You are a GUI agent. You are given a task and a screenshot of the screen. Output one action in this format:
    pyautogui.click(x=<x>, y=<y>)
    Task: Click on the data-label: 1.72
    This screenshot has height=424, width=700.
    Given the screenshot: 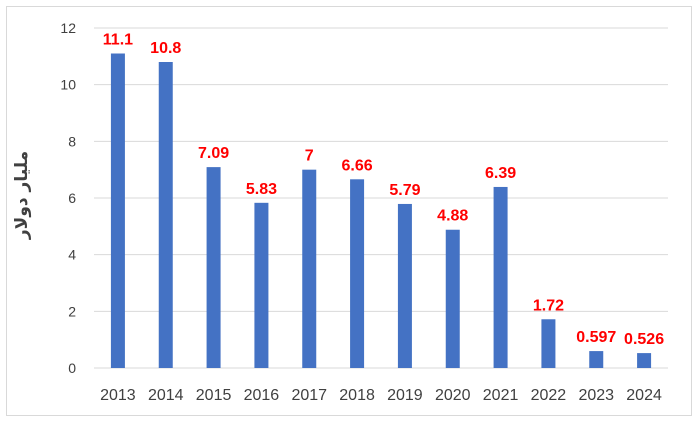 What is the action you would take?
    pyautogui.click(x=548, y=305)
    